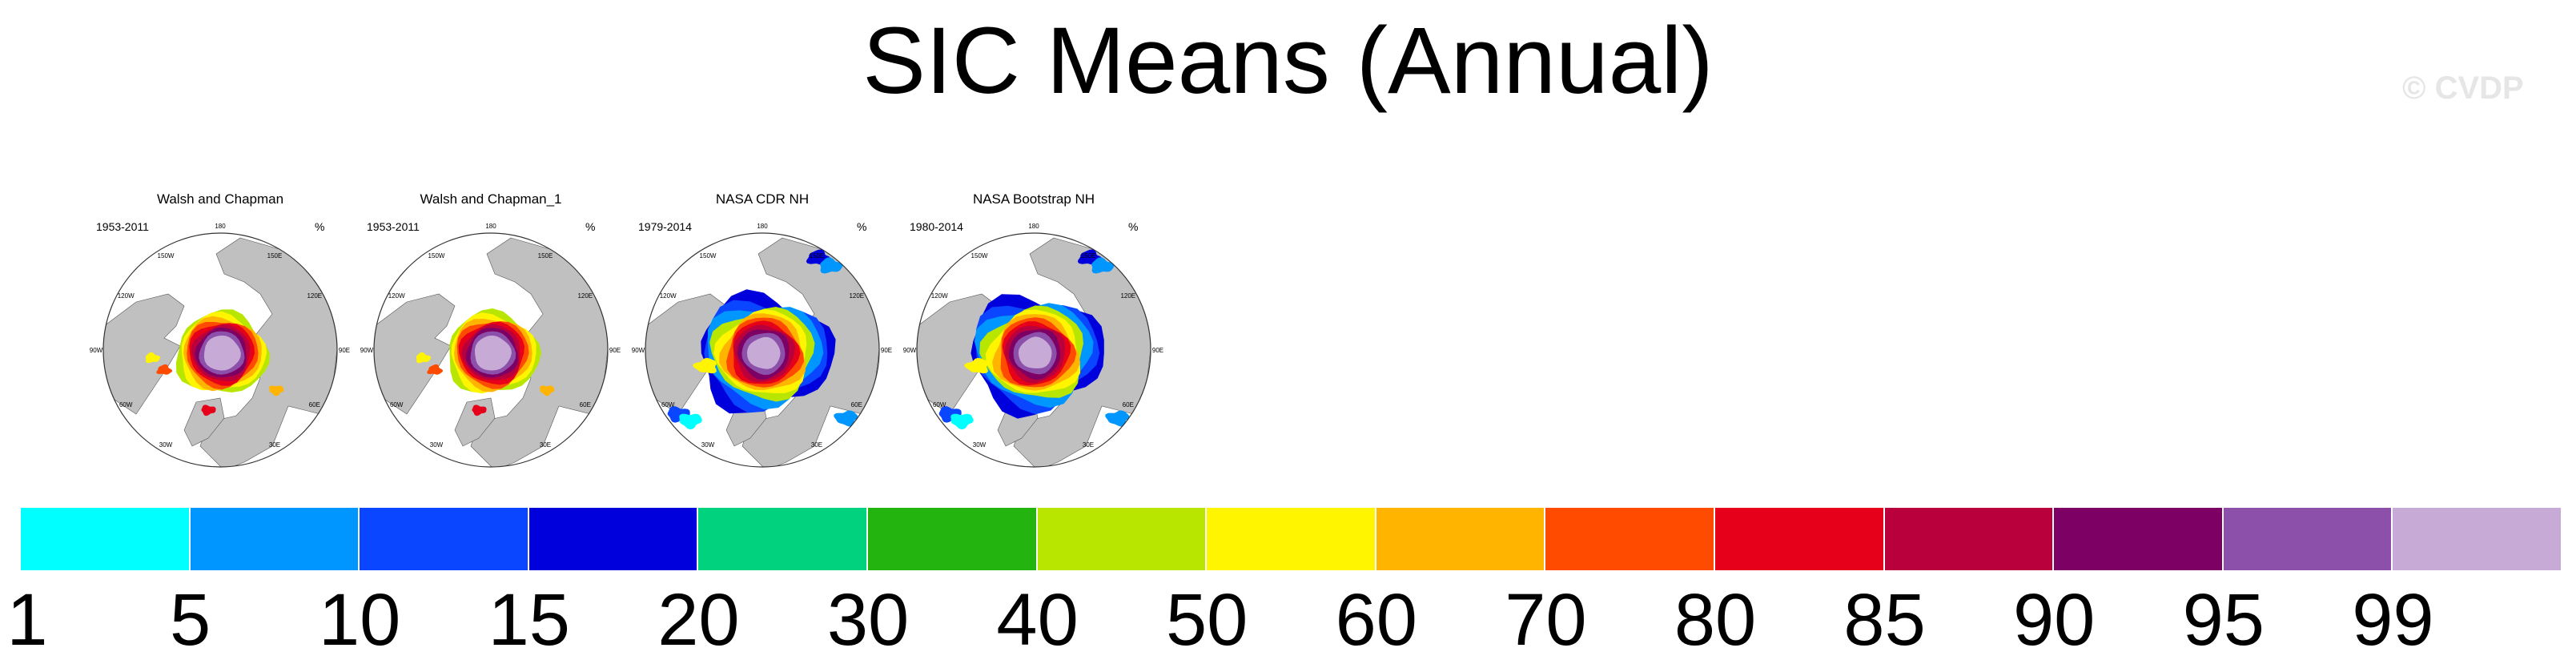  Describe the element at coordinates (1207, 620) in the screenshot. I see `colorbar-tick-label: 50` at that location.